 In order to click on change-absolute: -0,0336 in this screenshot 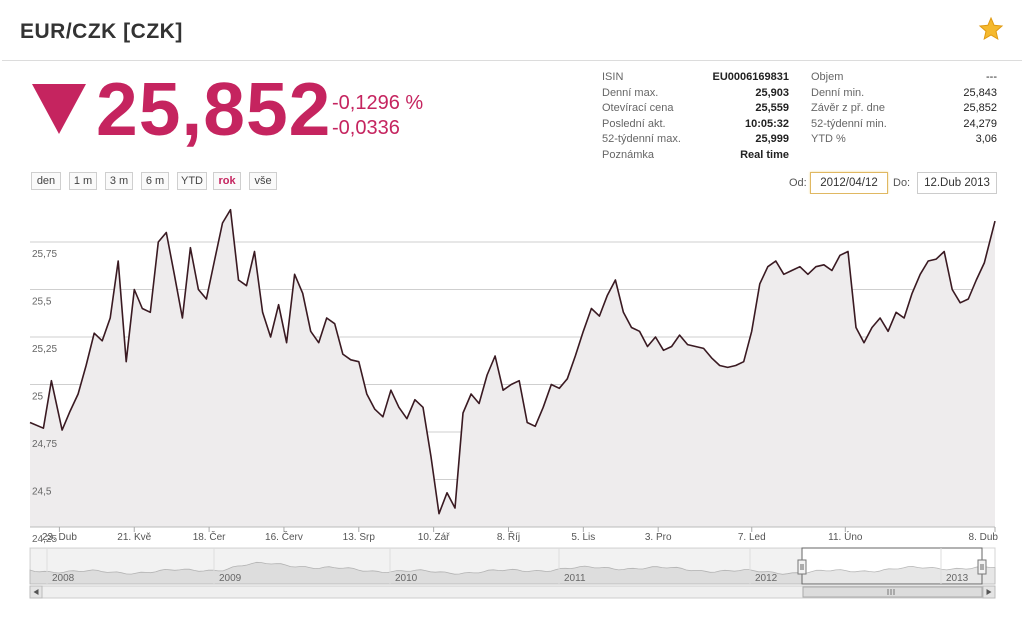, I will do `click(366, 128)`.